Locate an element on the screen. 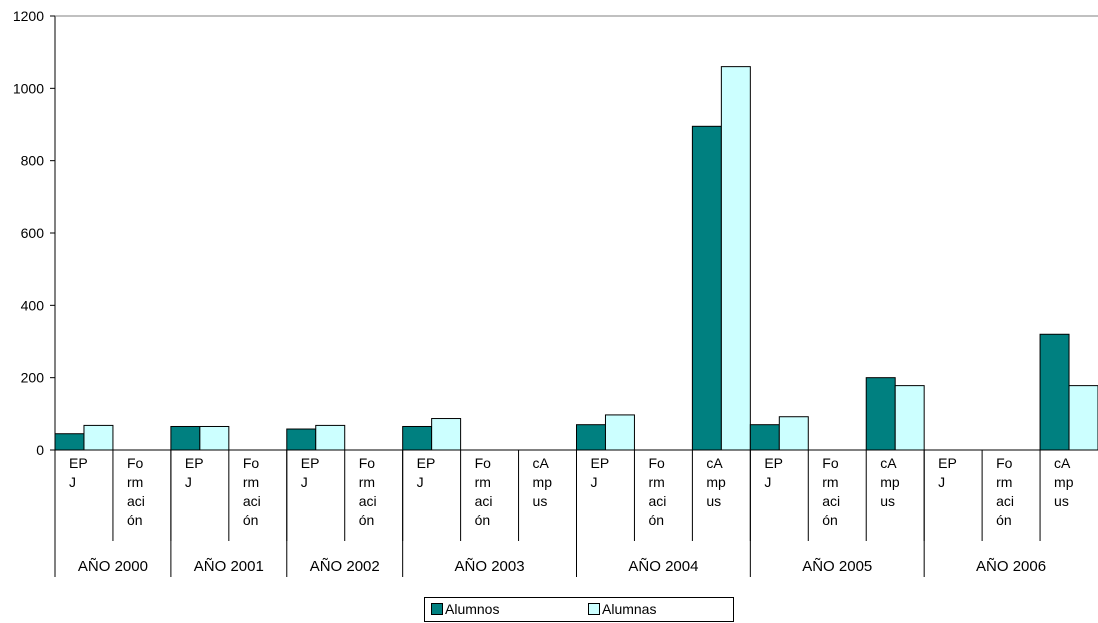  legend: Alumnos Alumnas is located at coordinates (579, 609).